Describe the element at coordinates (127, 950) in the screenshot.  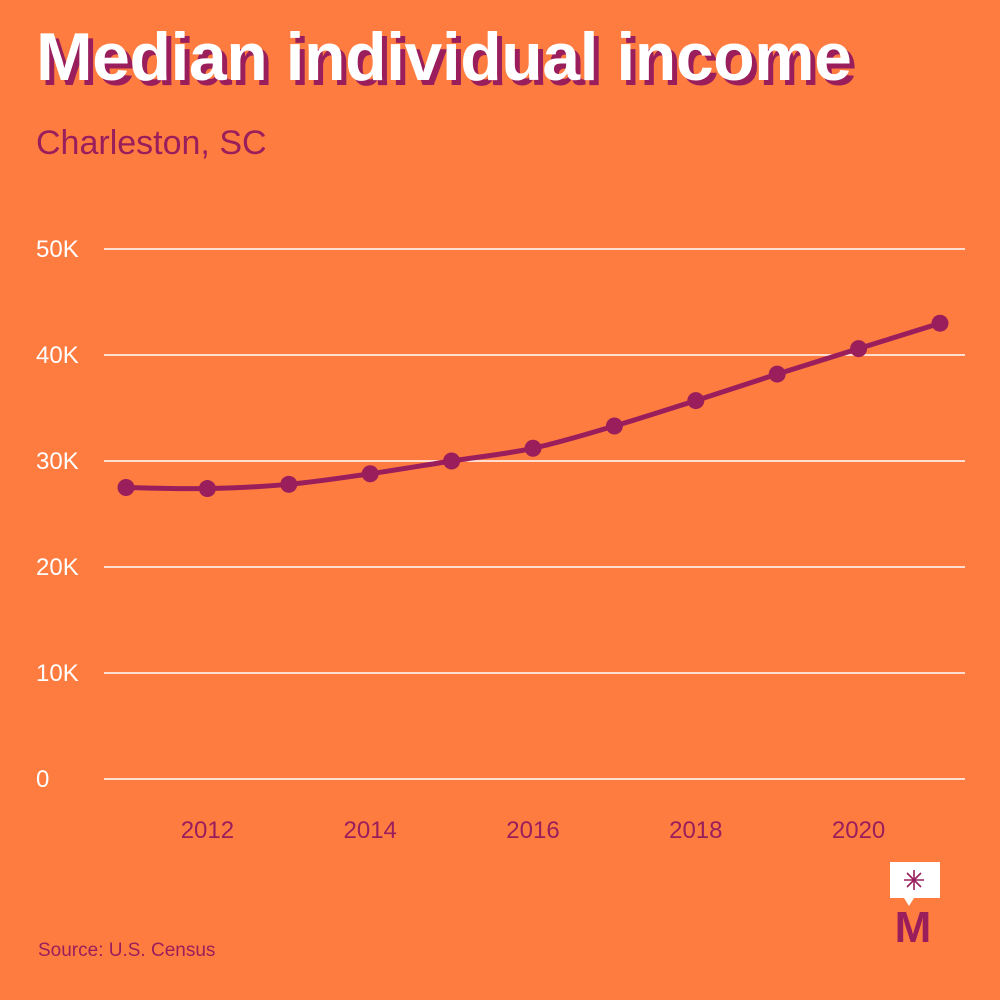
I see `source-note: Source: U.S. Census` at that location.